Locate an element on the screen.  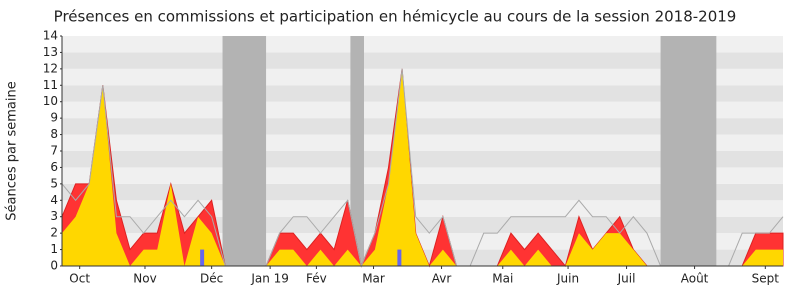
y-tick-label: 11 is located at coordinates (50, 85).